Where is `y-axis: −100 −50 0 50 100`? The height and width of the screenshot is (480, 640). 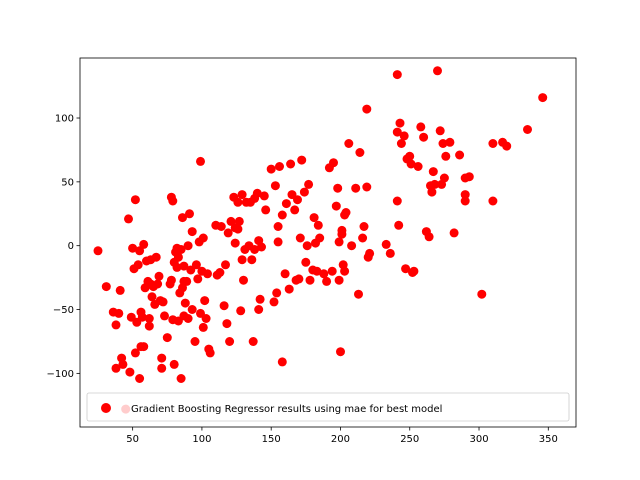 y-axis: −100 −50 0 50 100 is located at coordinates (63, 247).